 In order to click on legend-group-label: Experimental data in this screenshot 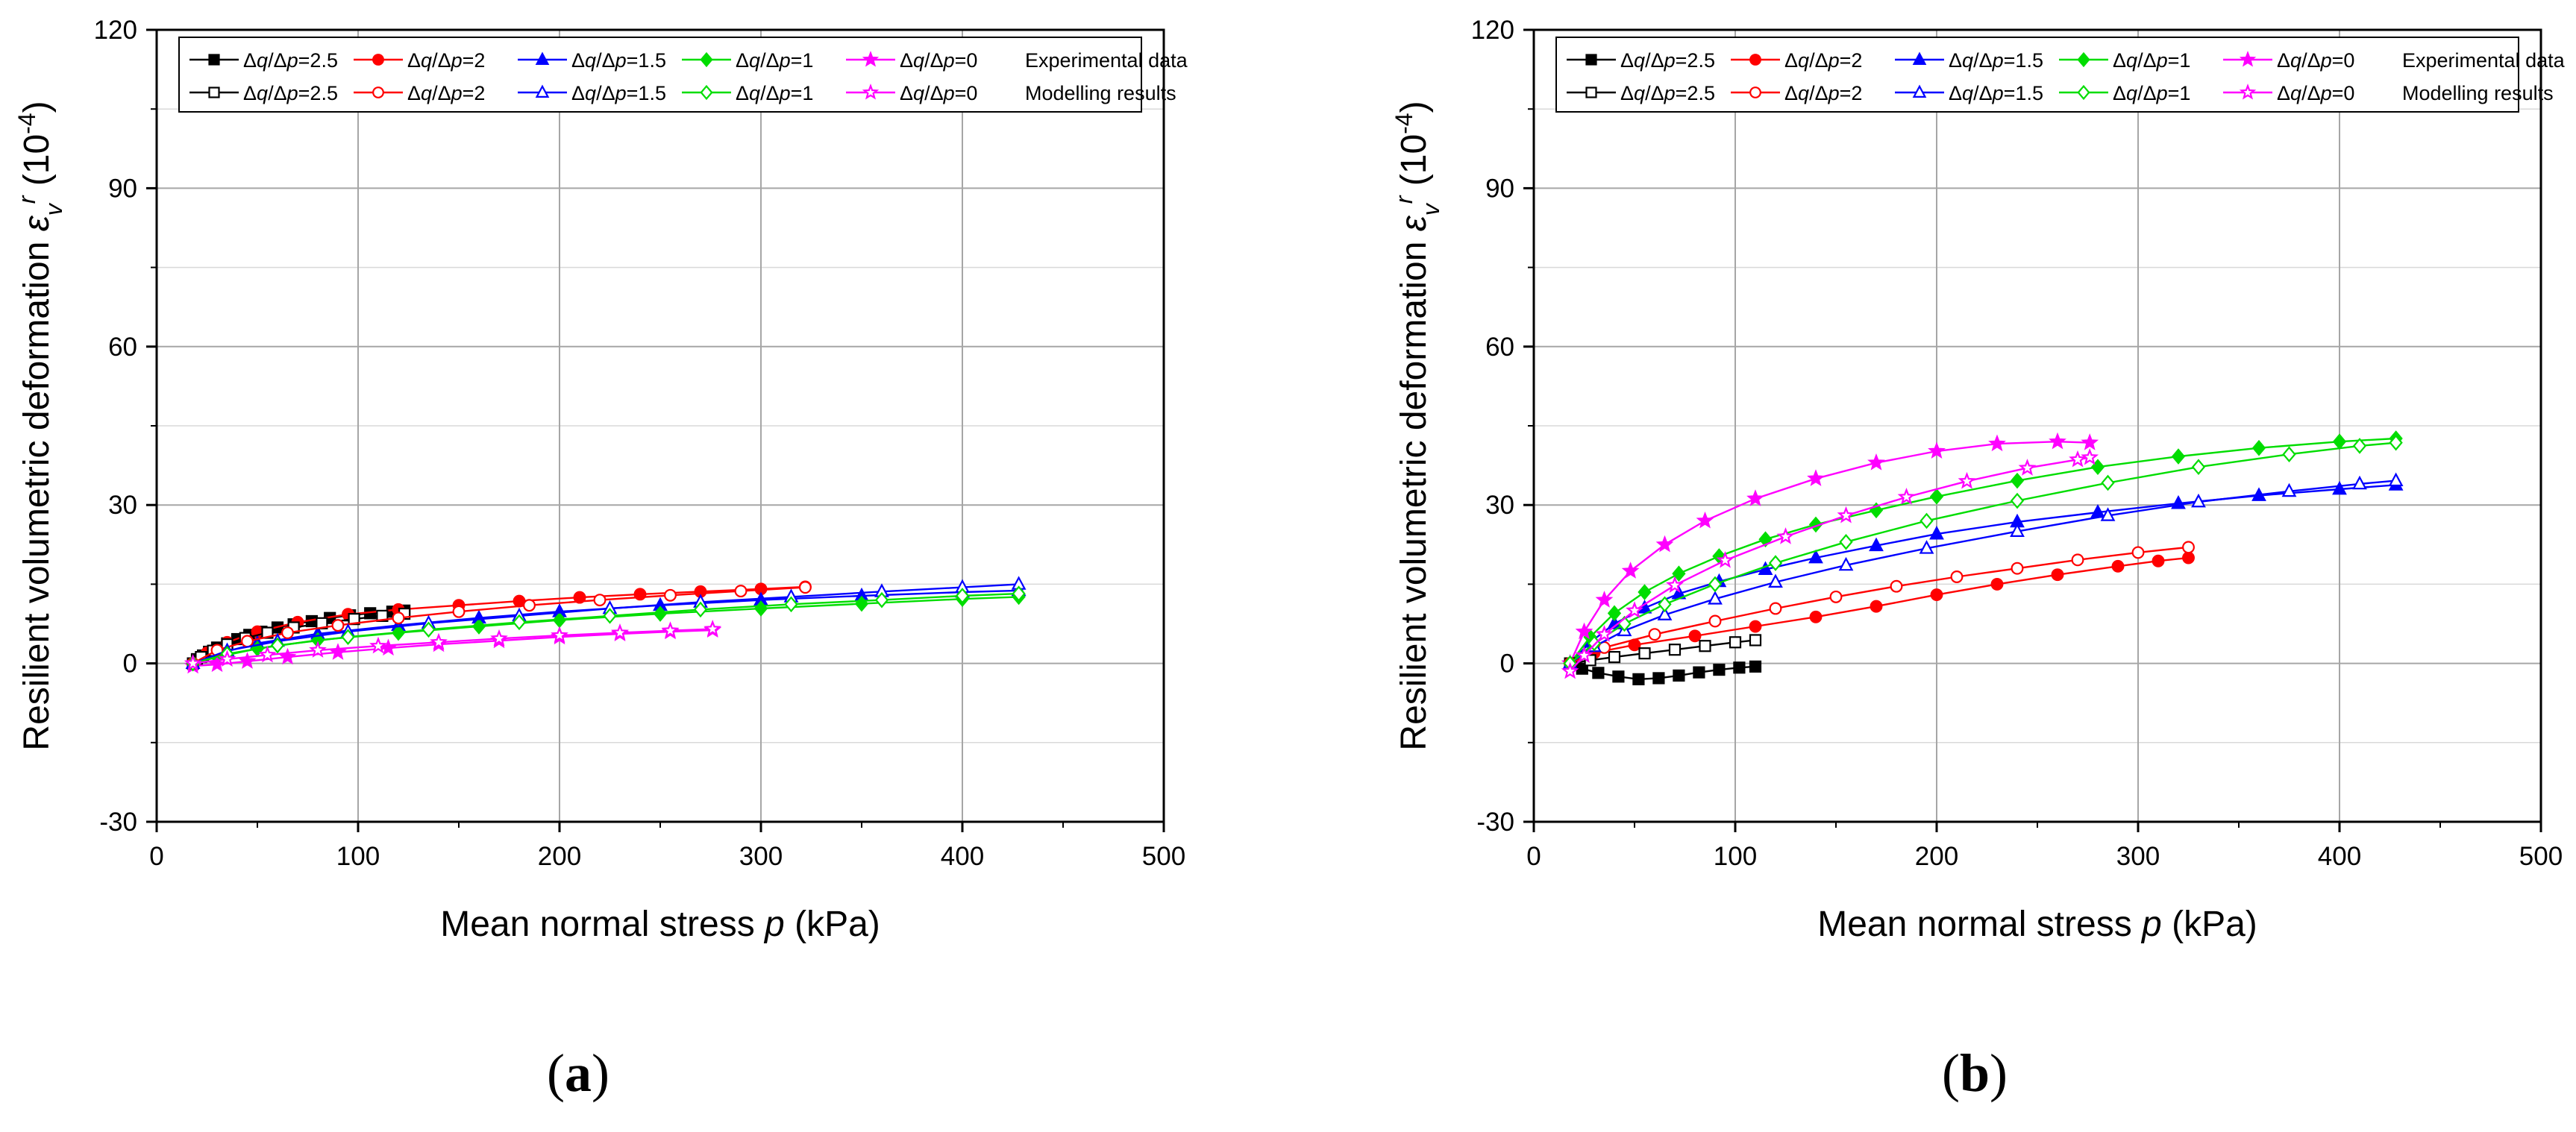, I will do `click(2484, 60)`.